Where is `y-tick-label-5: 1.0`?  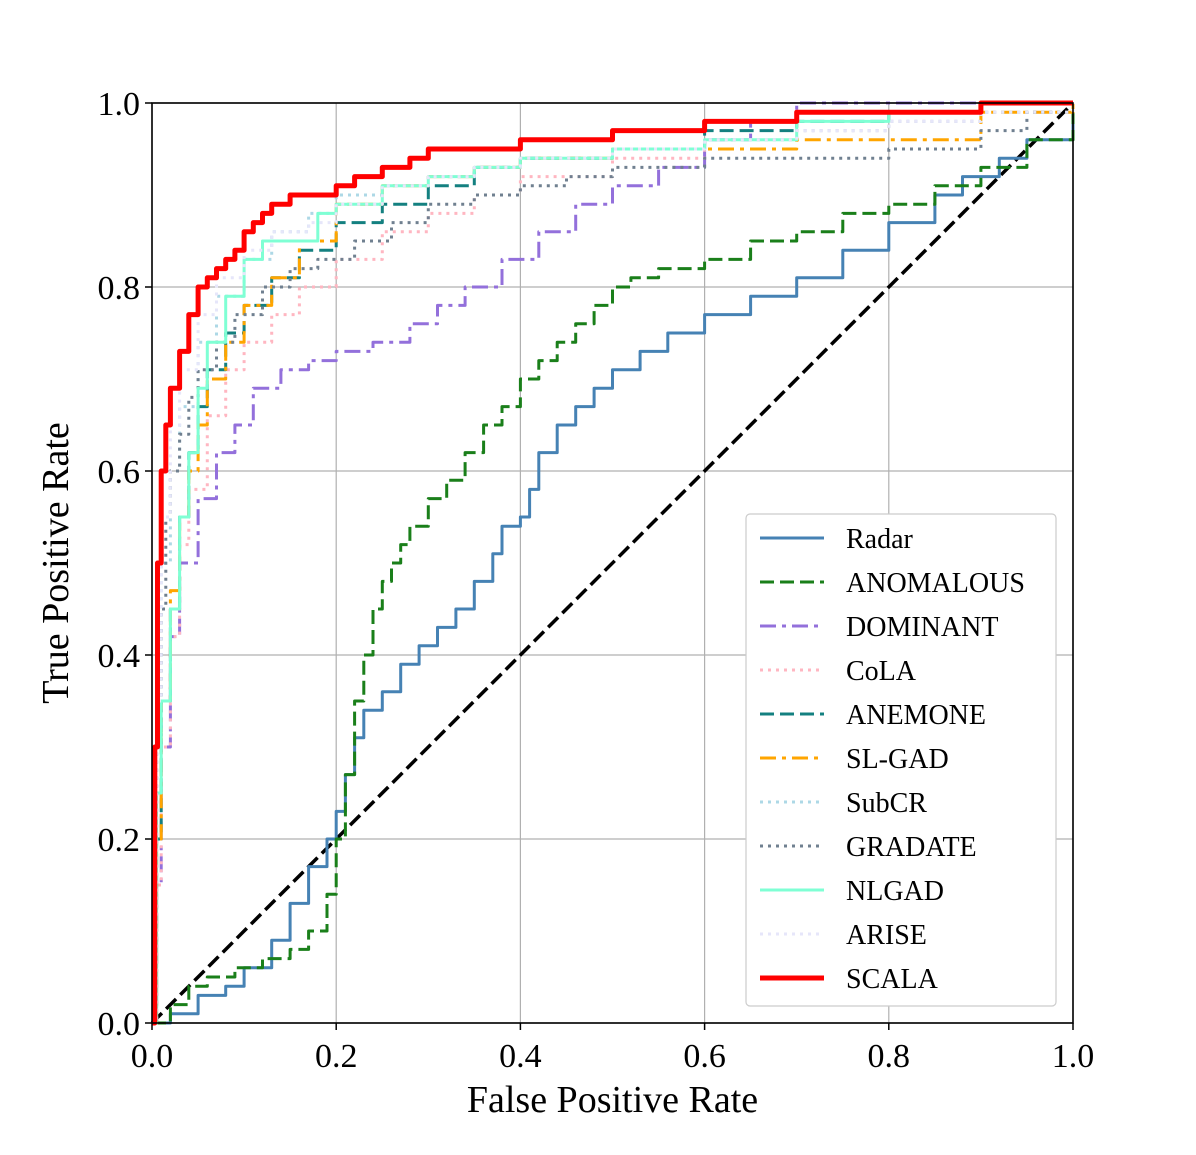 y-tick-label-5: 1.0 is located at coordinates (119, 104).